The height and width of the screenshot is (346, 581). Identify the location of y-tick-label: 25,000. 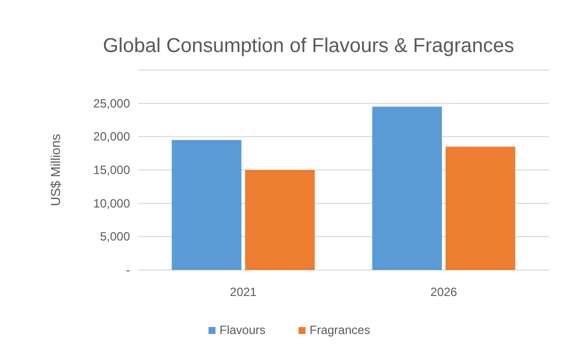
(111, 103).